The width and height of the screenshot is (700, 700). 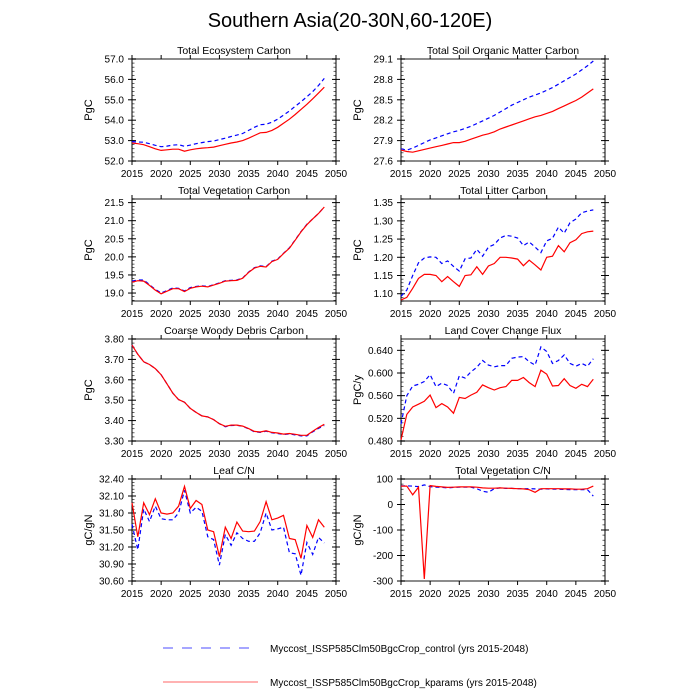 What do you see at coordinates (234, 191) in the screenshot?
I see `panel-title: Total Vegetation Carbon` at bounding box center [234, 191].